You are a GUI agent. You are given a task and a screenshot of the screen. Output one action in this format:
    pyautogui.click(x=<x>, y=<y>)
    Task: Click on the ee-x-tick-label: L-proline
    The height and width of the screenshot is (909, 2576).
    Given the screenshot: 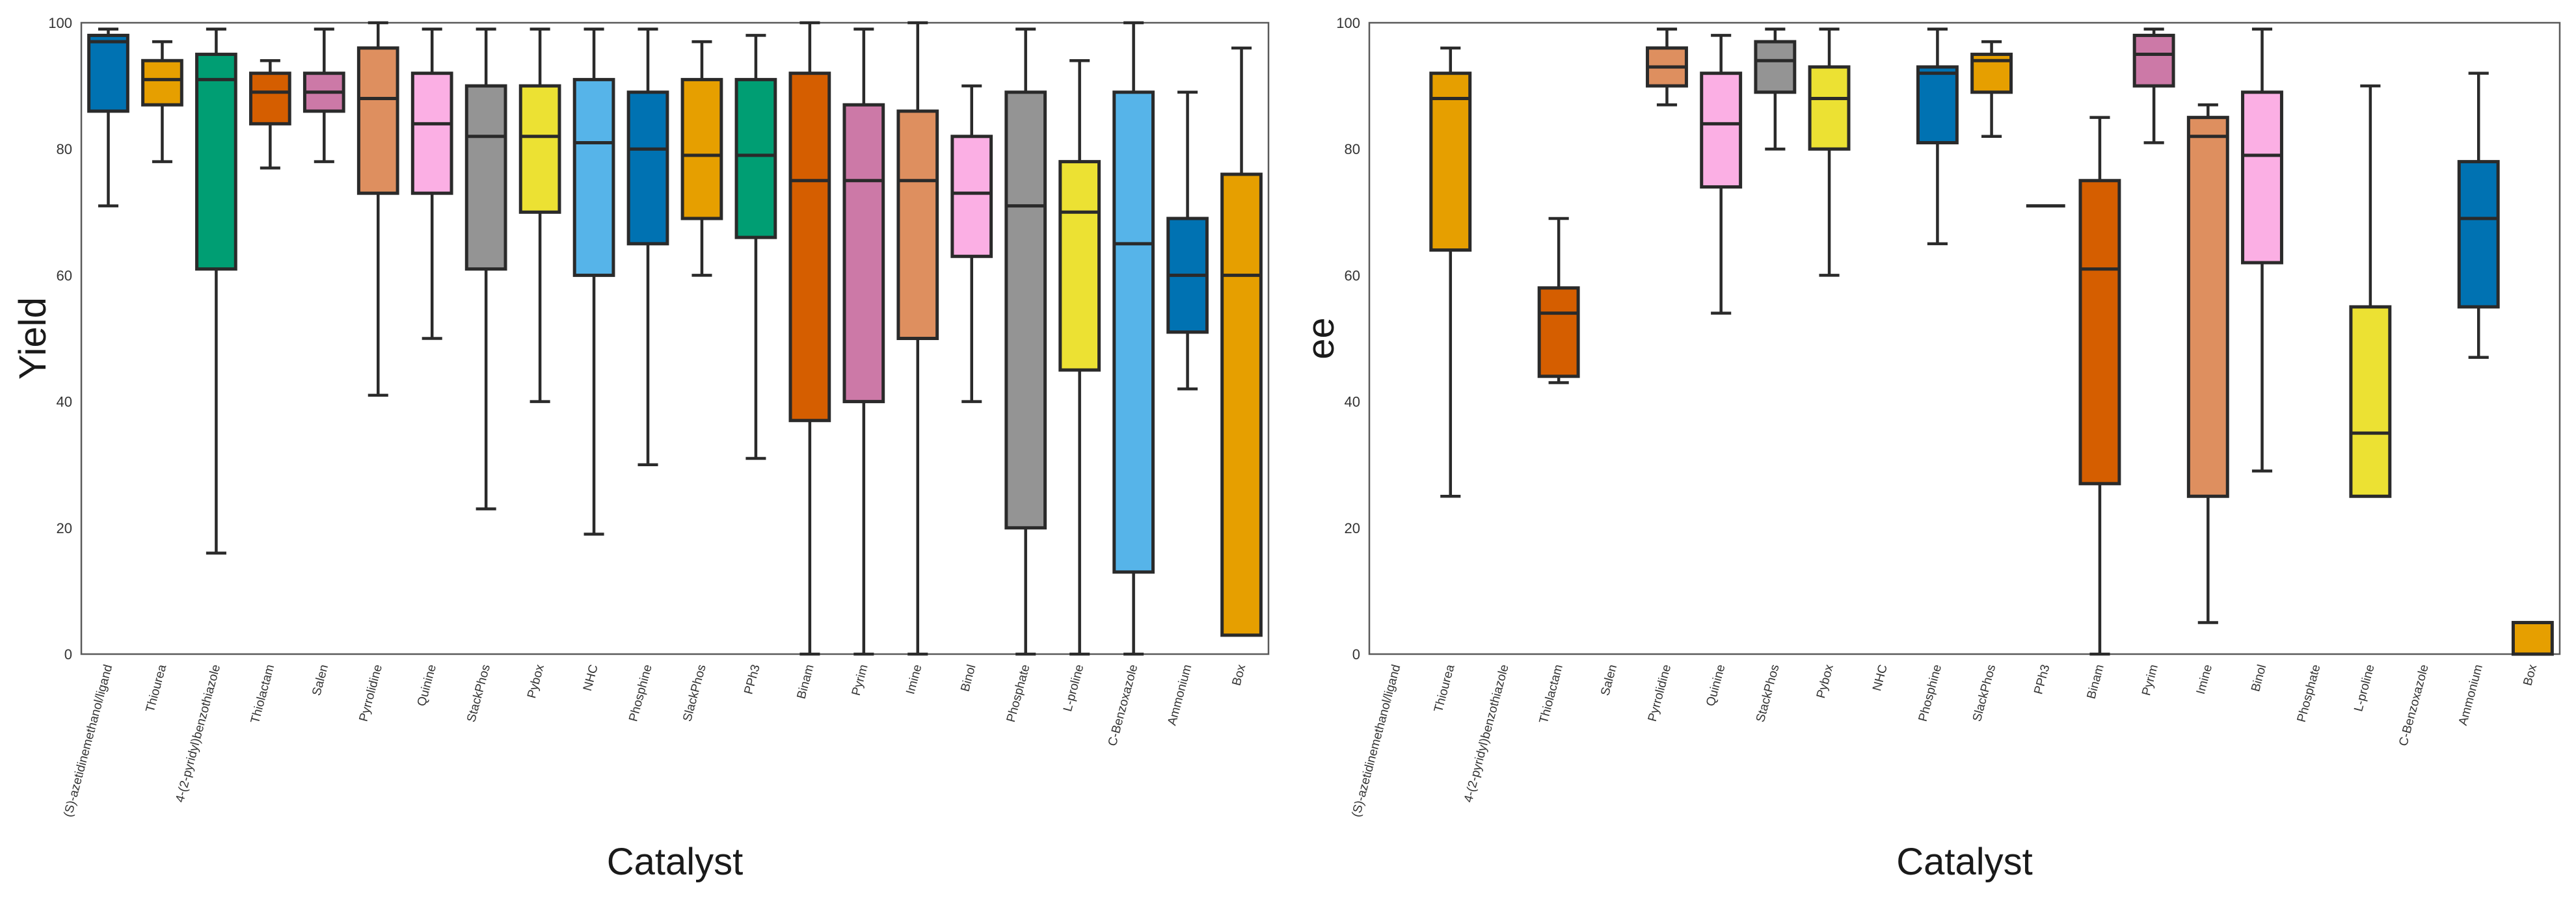 What is the action you would take?
    pyautogui.click(x=2364, y=688)
    